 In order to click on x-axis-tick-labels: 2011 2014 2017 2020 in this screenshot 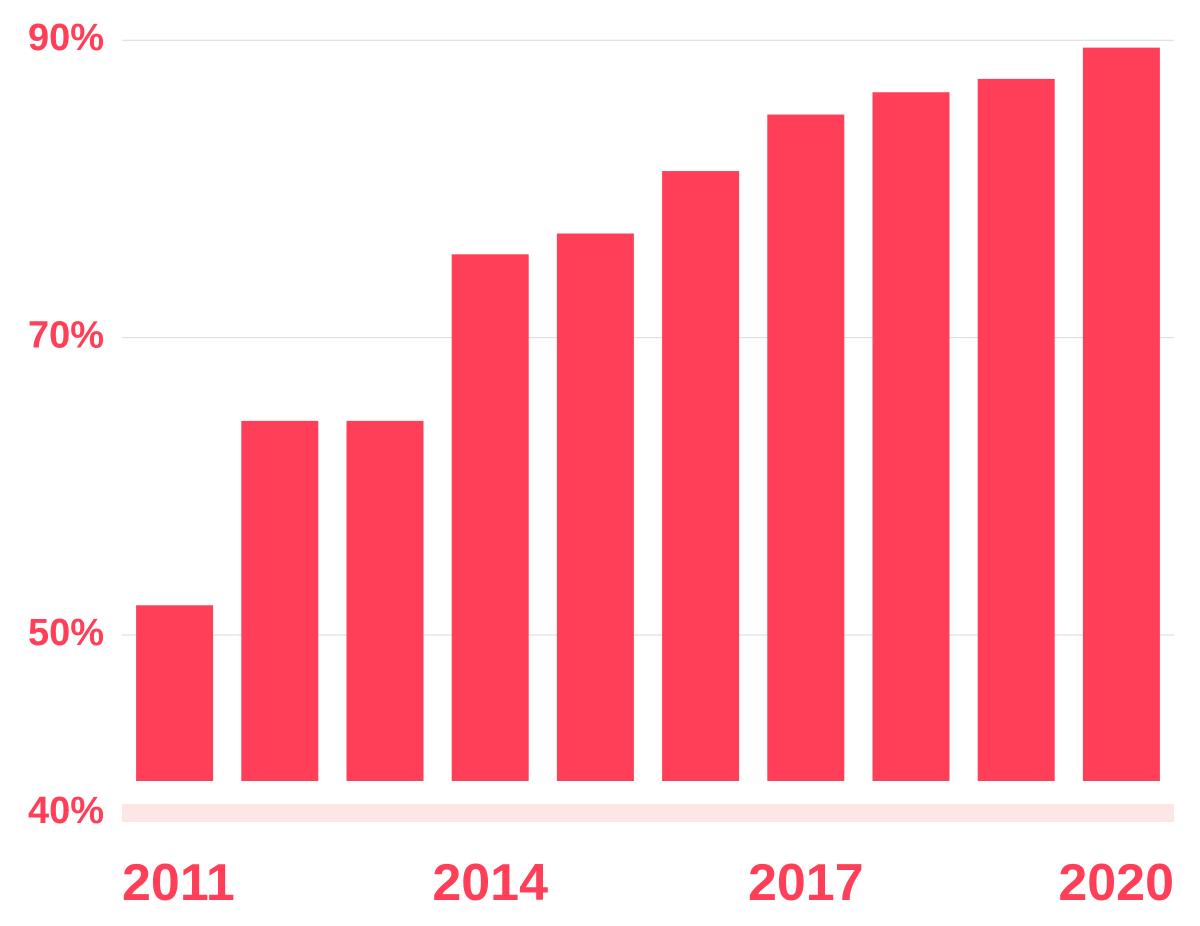, I will do `click(648, 883)`.